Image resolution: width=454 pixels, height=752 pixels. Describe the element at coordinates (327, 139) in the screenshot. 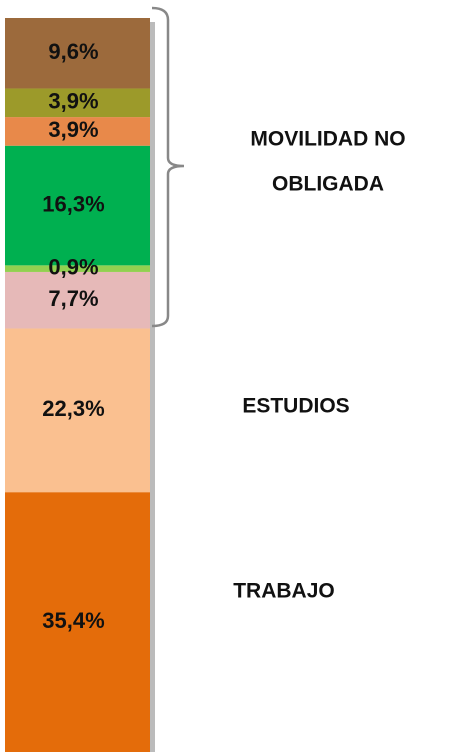

I see `annotation: MOVILIDAD NO` at that location.